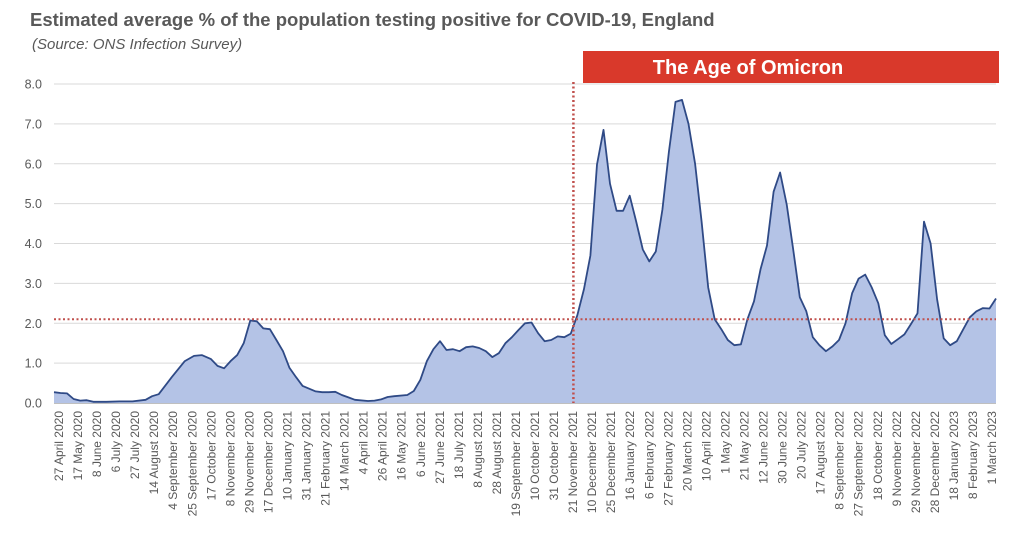 The width and height of the screenshot is (1010, 546). Describe the element at coordinates (421, 444) in the screenshot. I see `x-tick-label: 6 June 2021` at that location.